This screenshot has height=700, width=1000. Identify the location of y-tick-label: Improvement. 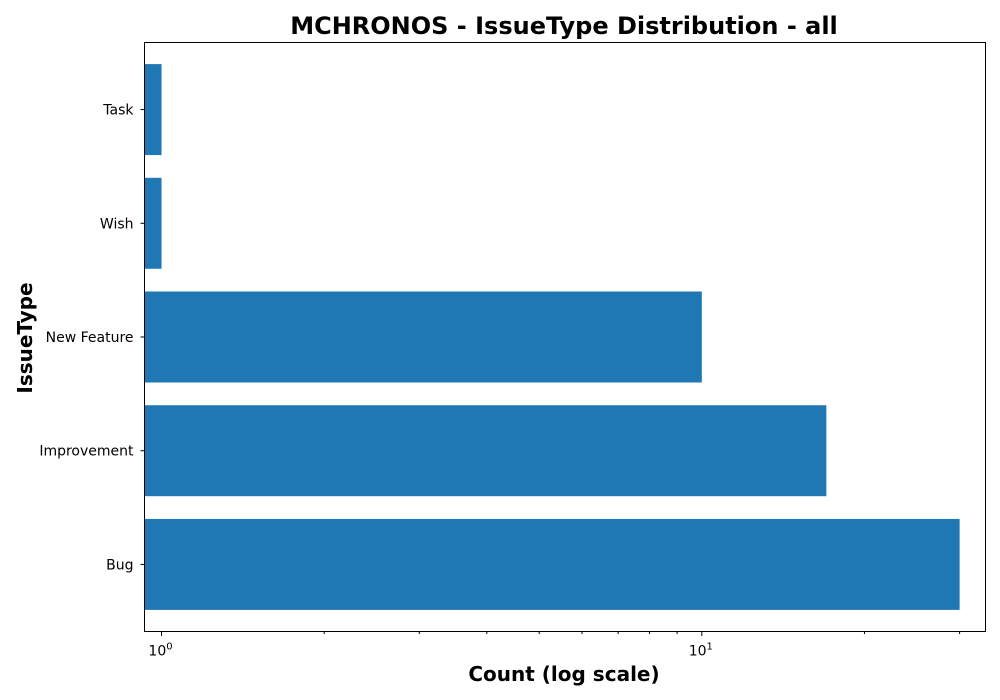
(86, 452).